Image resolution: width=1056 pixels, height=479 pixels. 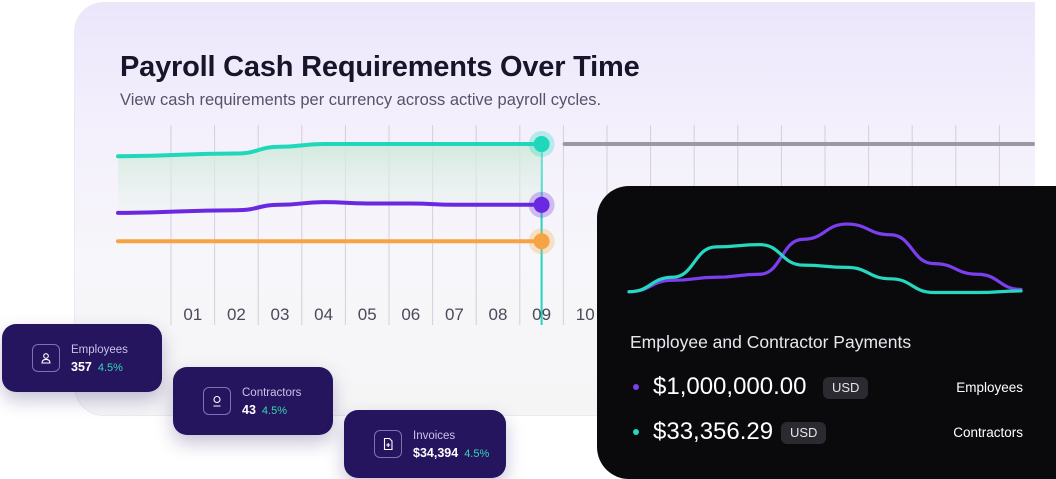 What do you see at coordinates (454, 314) in the screenshot?
I see `x-tick-label: 07` at bounding box center [454, 314].